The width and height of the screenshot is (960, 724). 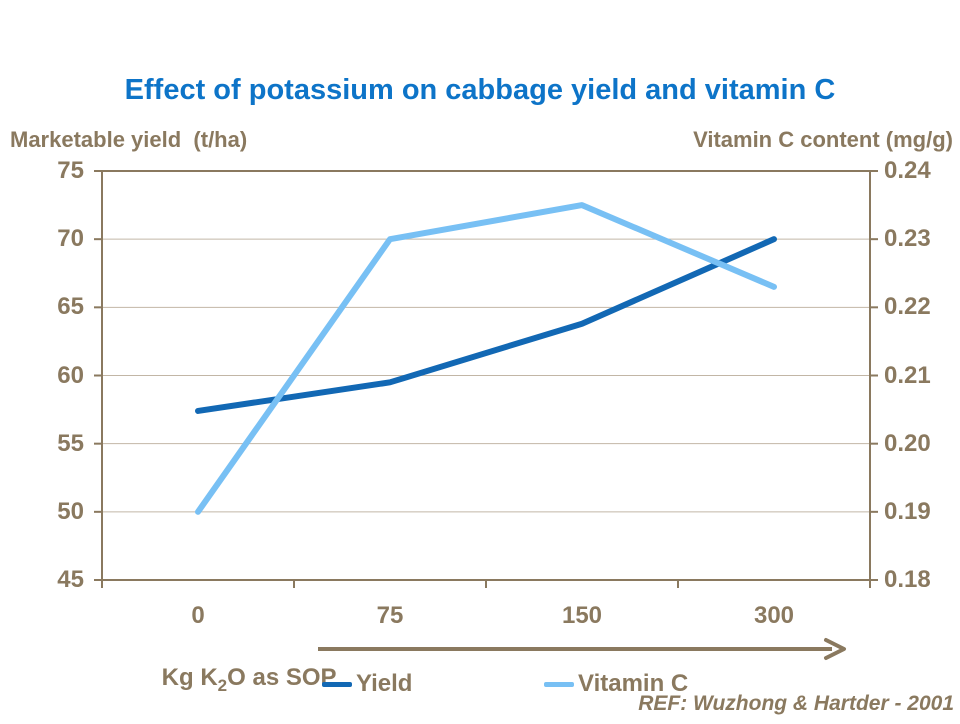 I want to click on x-axis-label-pre: Kg K, so click(x=189, y=677).